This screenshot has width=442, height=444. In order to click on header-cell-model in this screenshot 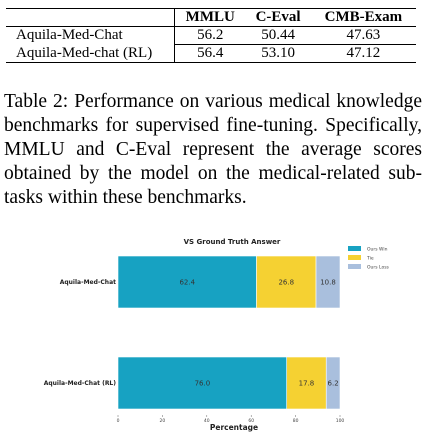, I will do `click(90, 17)`.